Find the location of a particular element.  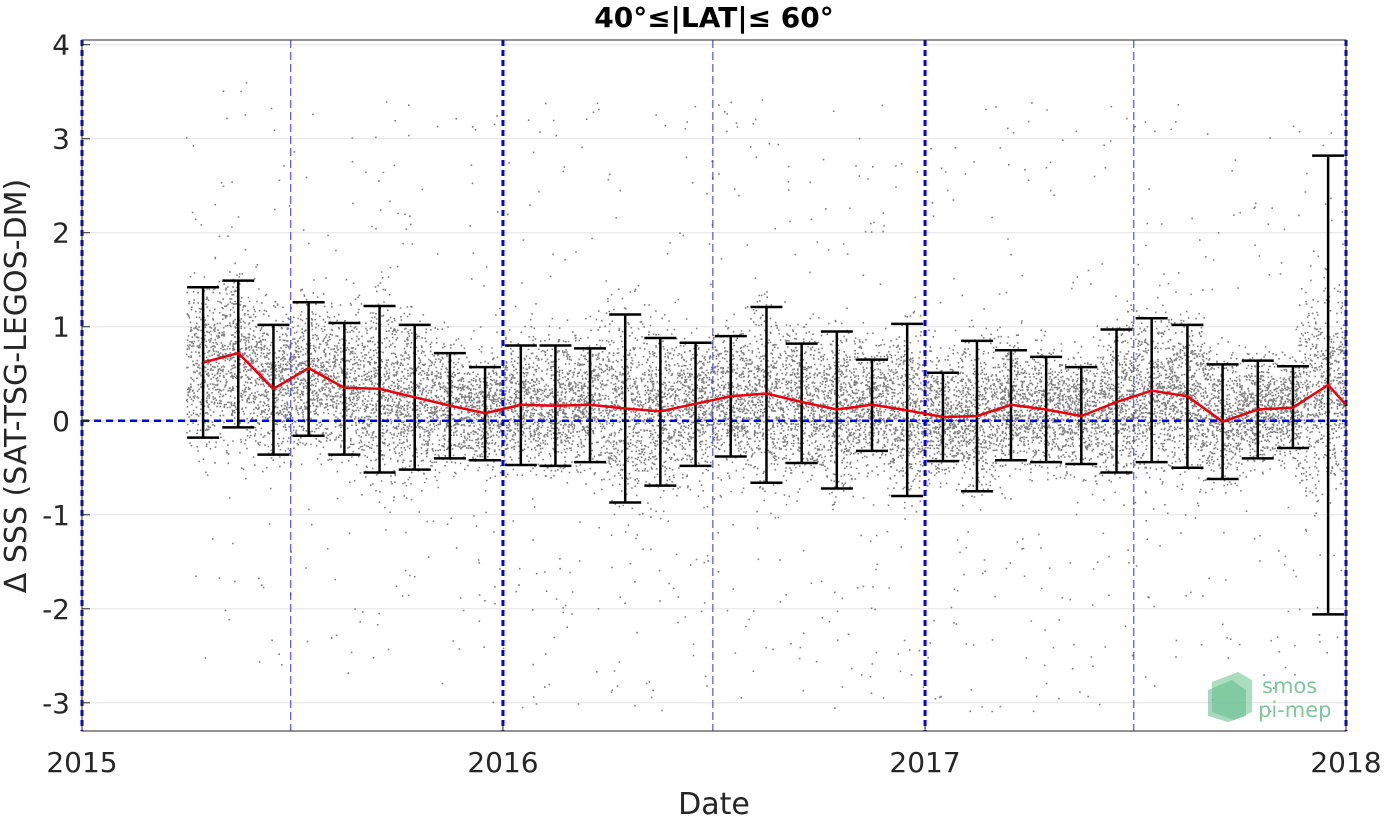

logo-line2: pi-mep is located at coordinates (1294, 710).